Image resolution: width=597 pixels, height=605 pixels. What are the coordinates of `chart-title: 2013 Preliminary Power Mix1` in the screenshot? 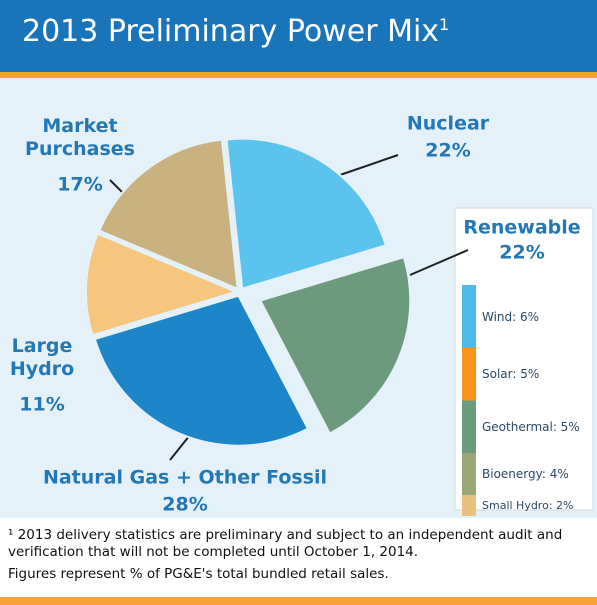 It's located at (235, 31).